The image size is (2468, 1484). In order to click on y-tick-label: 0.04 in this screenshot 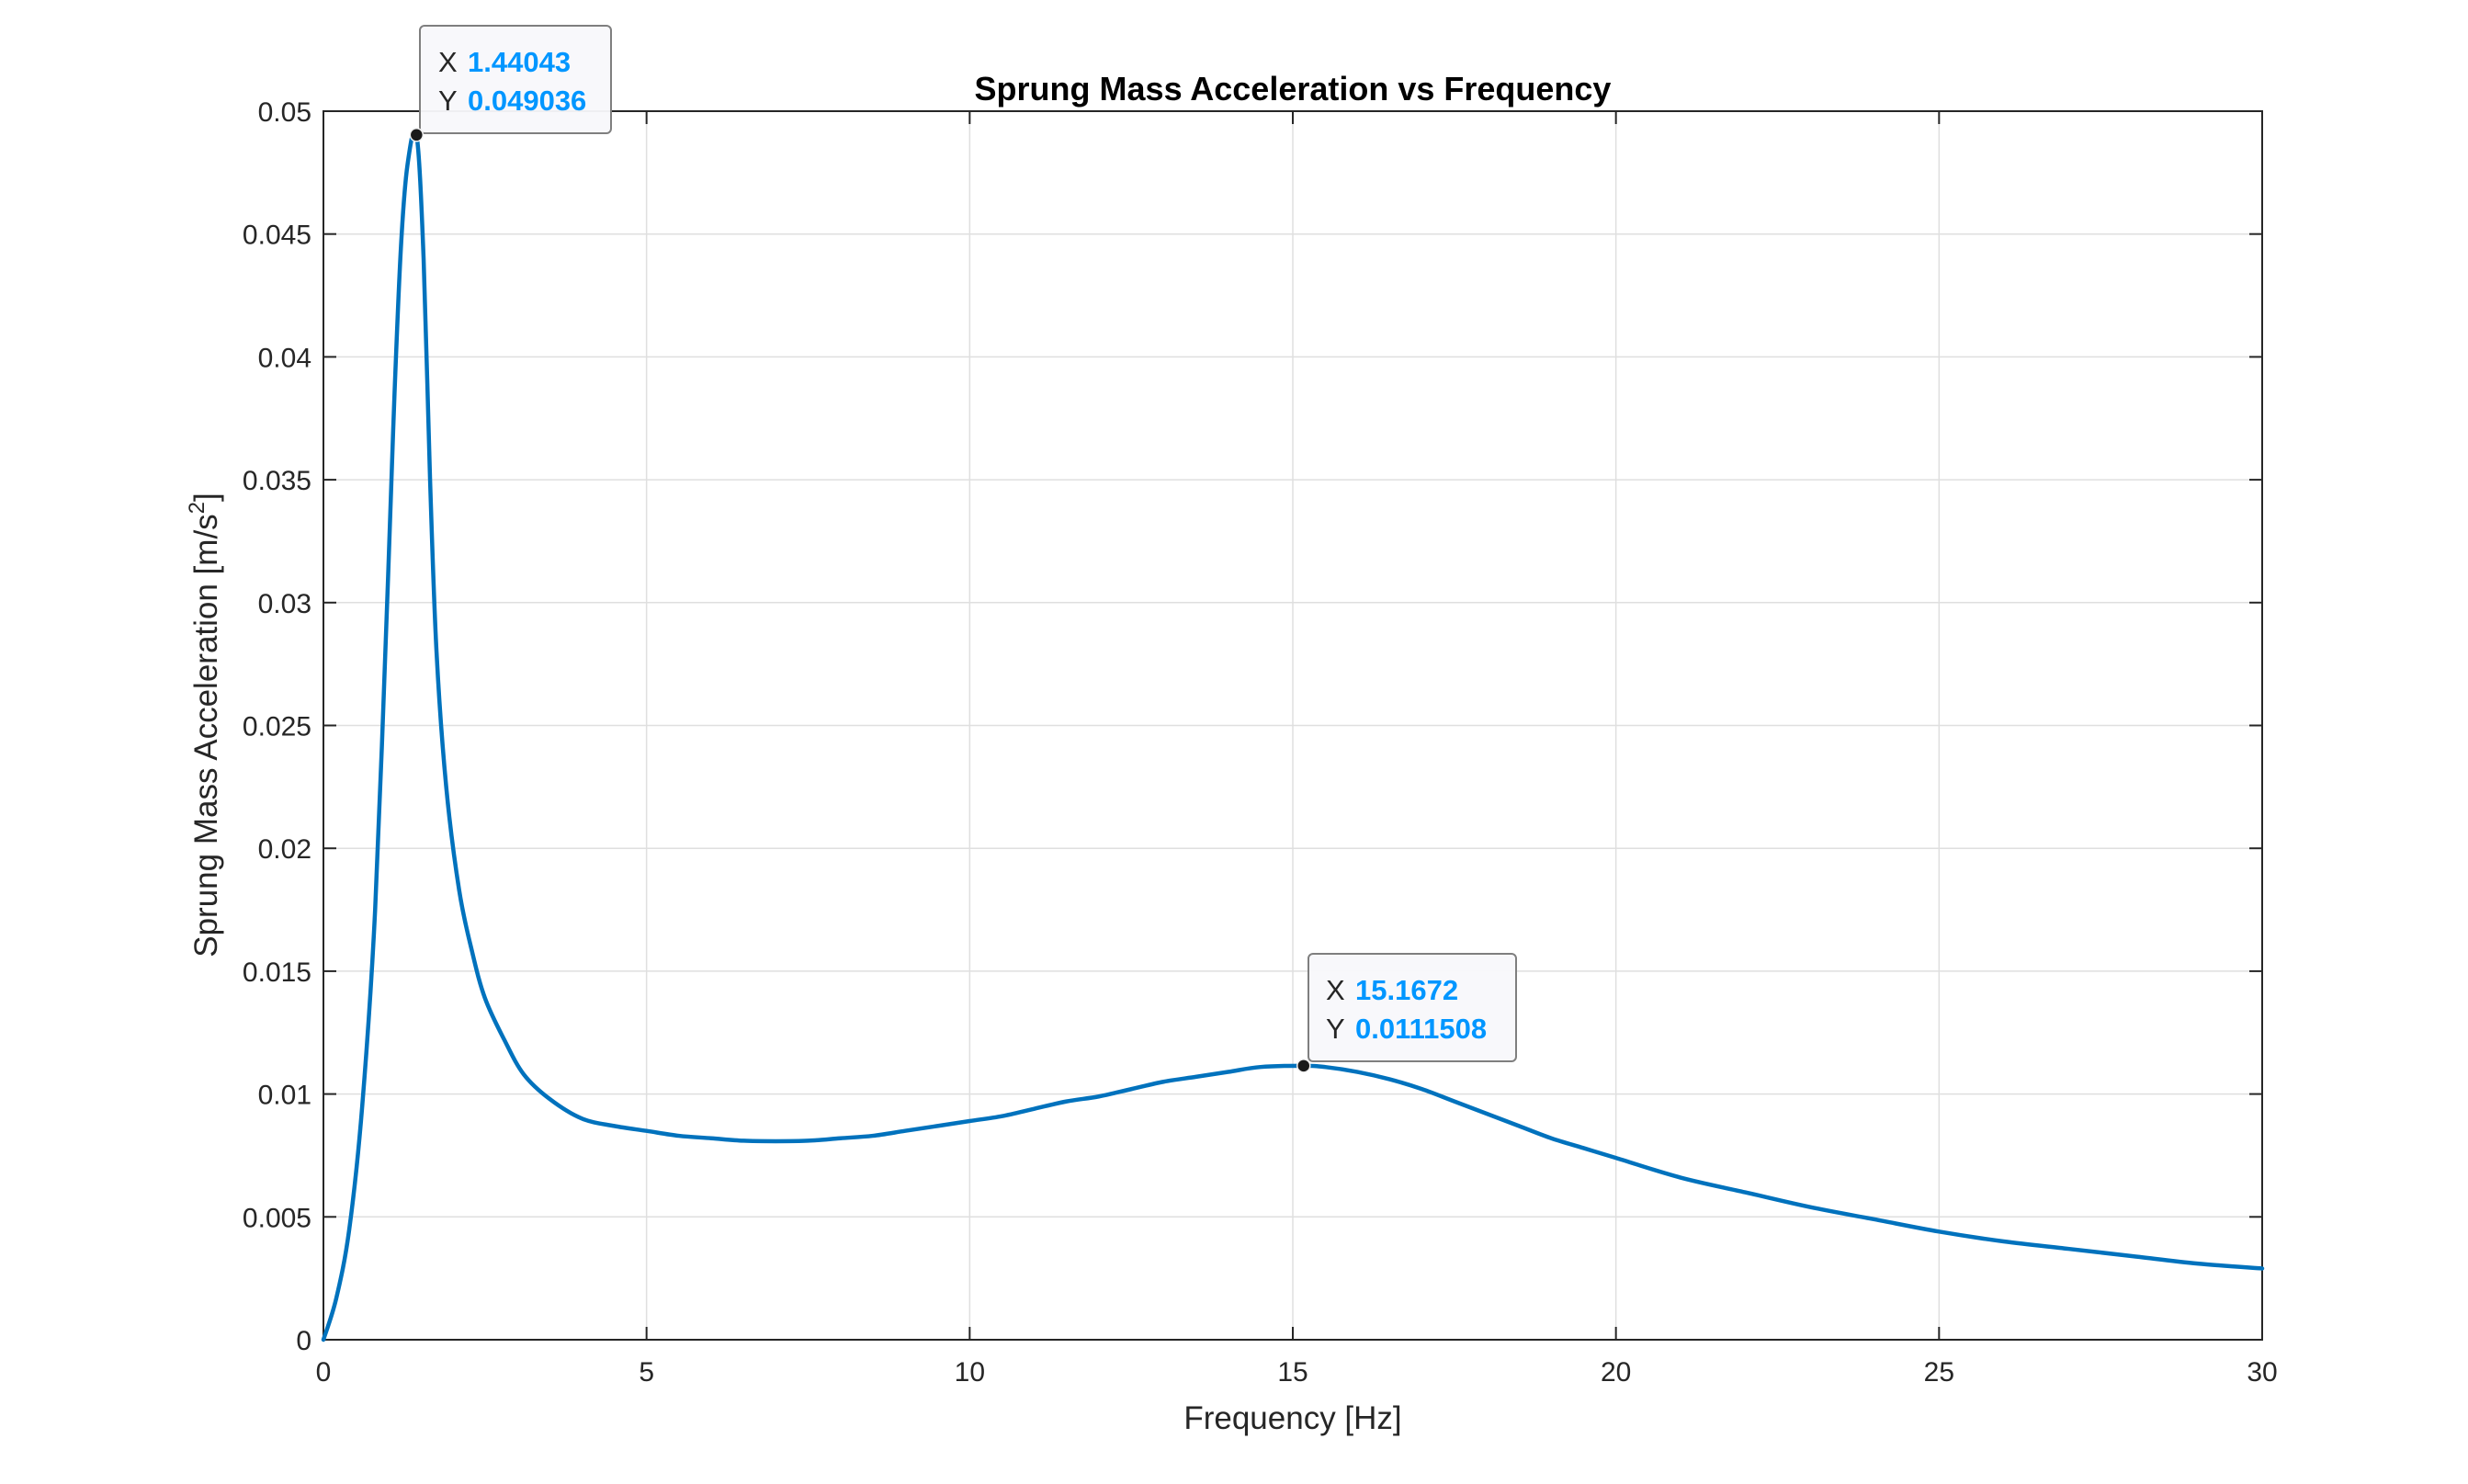, I will do `click(284, 358)`.